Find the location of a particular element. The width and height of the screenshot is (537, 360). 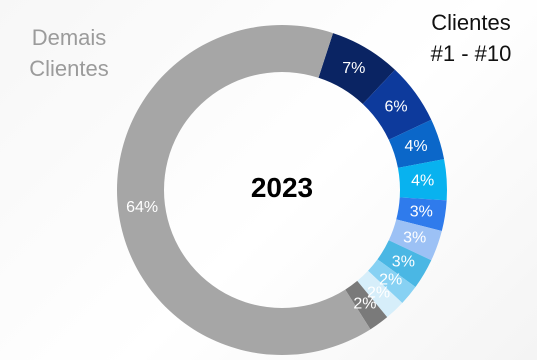

donut-slice-label-9: 2% is located at coordinates (378, 292).